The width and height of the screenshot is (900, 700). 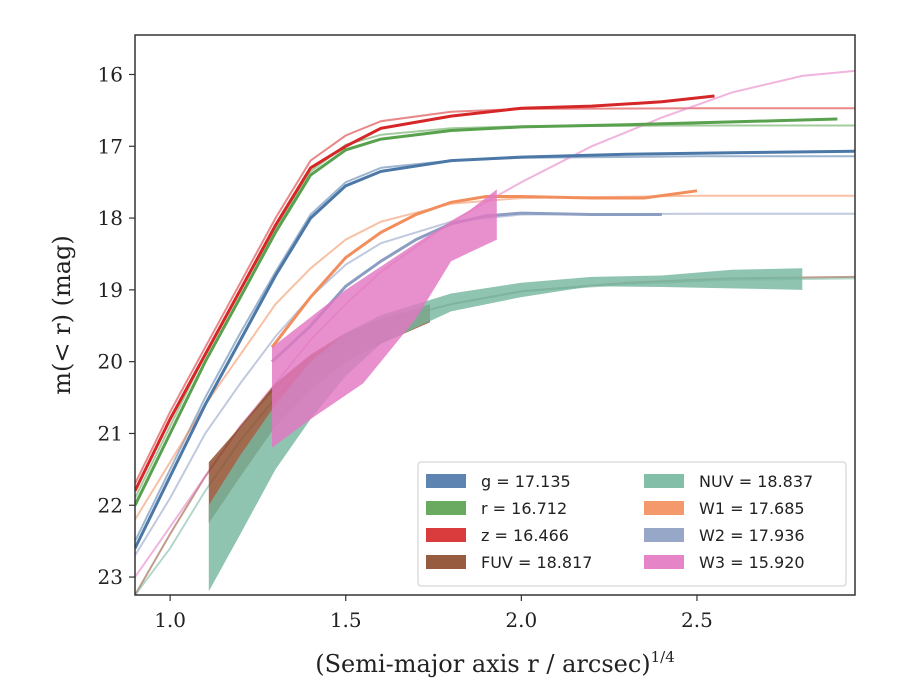 What do you see at coordinates (752, 535) in the screenshot?
I see `legend-label-W2: W2 = 17.936` at bounding box center [752, 535].